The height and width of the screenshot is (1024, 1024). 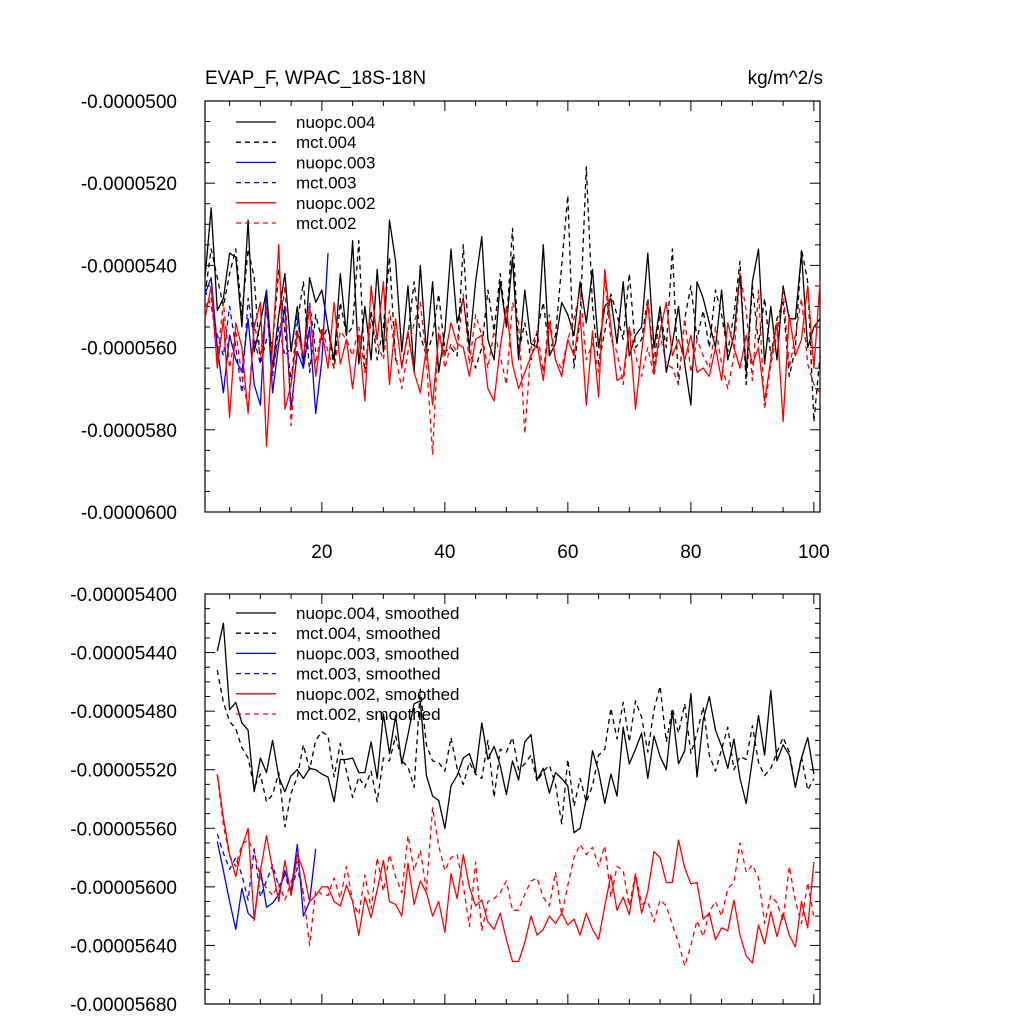 What do you see at coordinates (814, 552) in the screenshot?
I see `x-tick-label: 100` at bounding box center [814, 552].